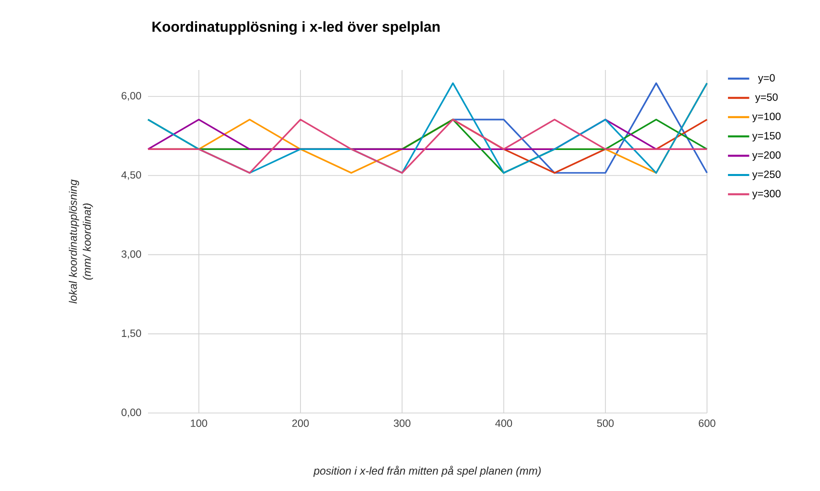  What do you see at coordinates (766, 117) in the screenshot?
I see `legend-label: y=100` at bounding box center [766, 117].